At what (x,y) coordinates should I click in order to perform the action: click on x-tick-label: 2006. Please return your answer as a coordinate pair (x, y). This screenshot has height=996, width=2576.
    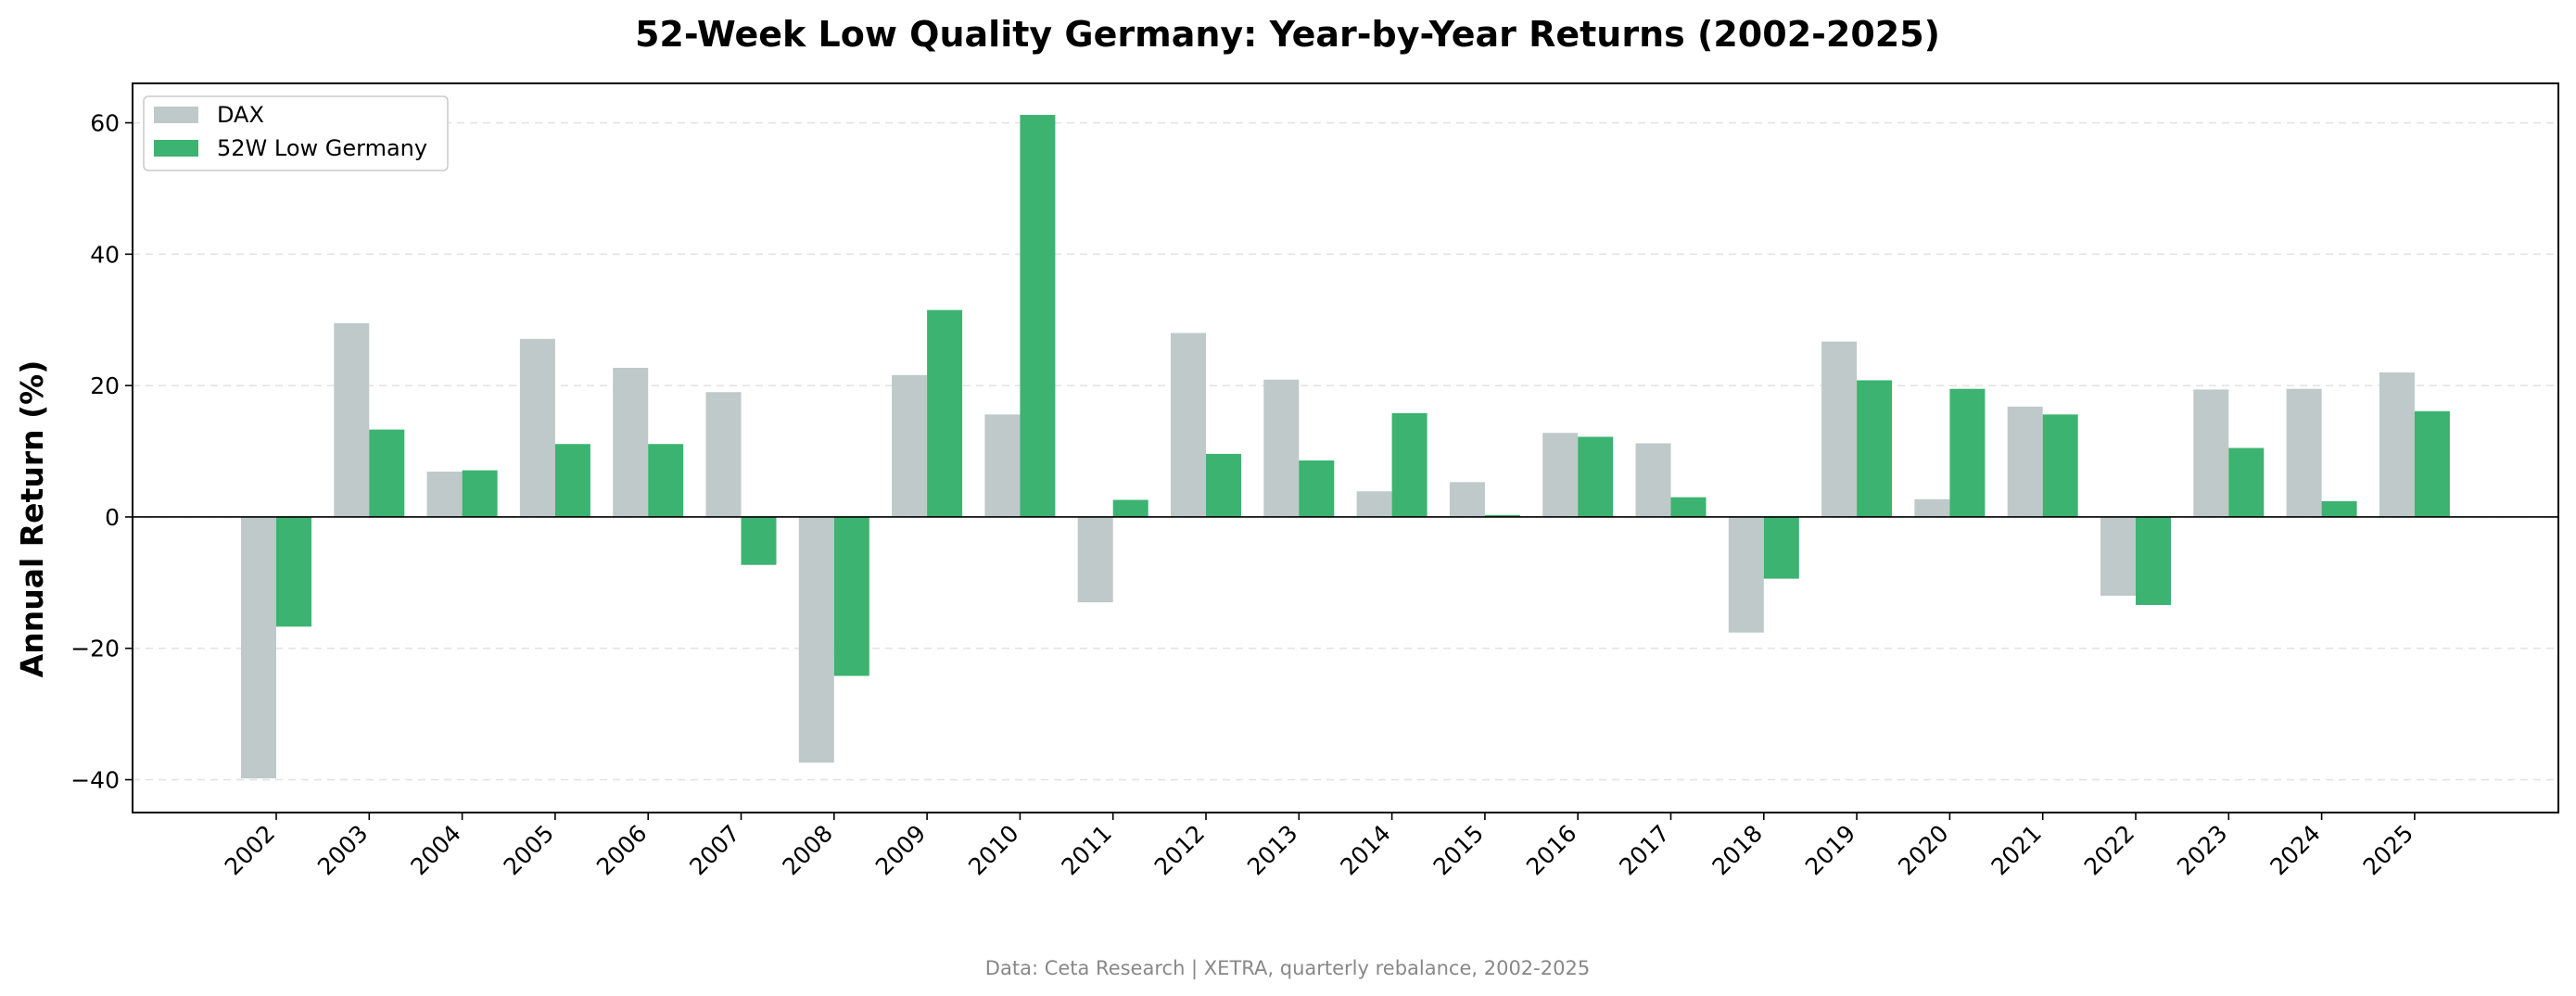
    Looking at the image, I should click on (621, 850).